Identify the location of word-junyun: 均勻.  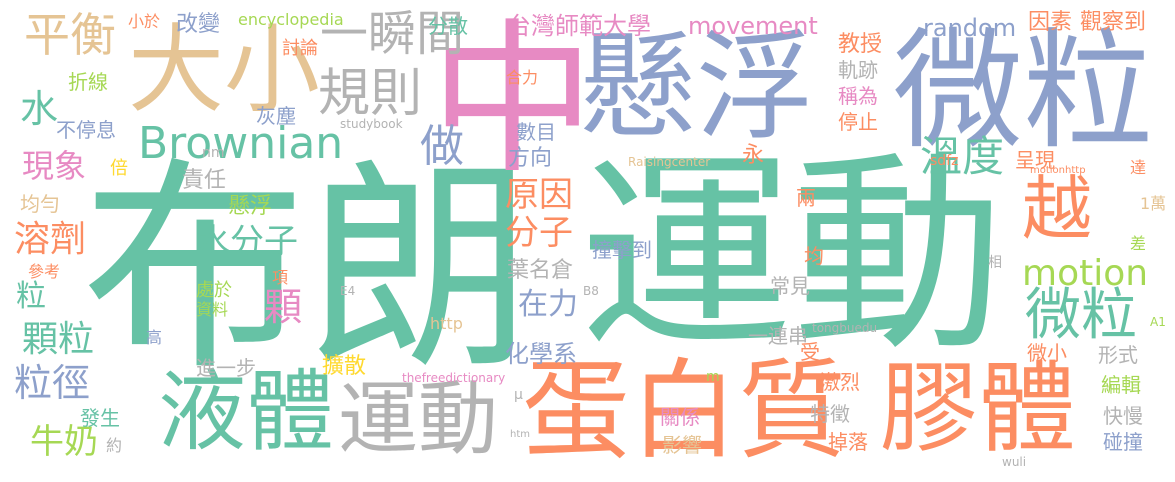
(40, 204).